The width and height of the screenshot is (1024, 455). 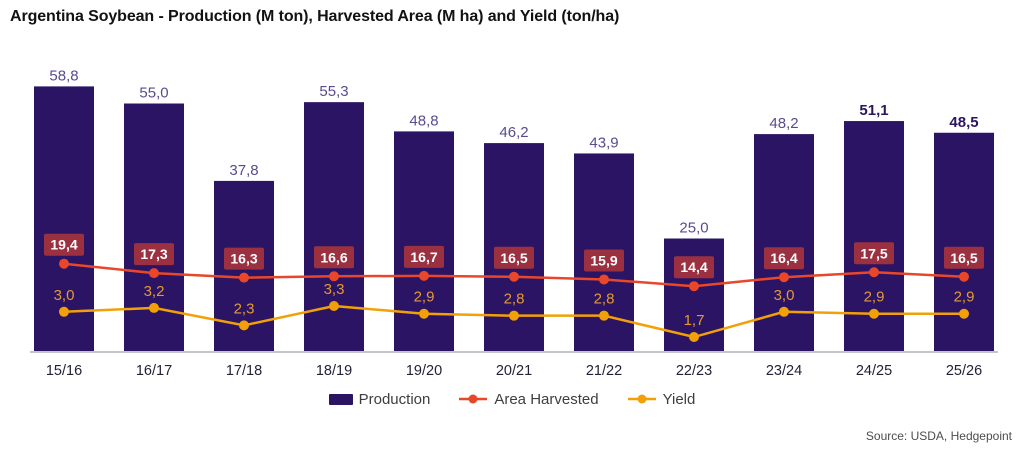 What do you see at coordinates (394, 399) in the screenshot?
I see `legend-label-production: Production` at bounding box center [394, 399].